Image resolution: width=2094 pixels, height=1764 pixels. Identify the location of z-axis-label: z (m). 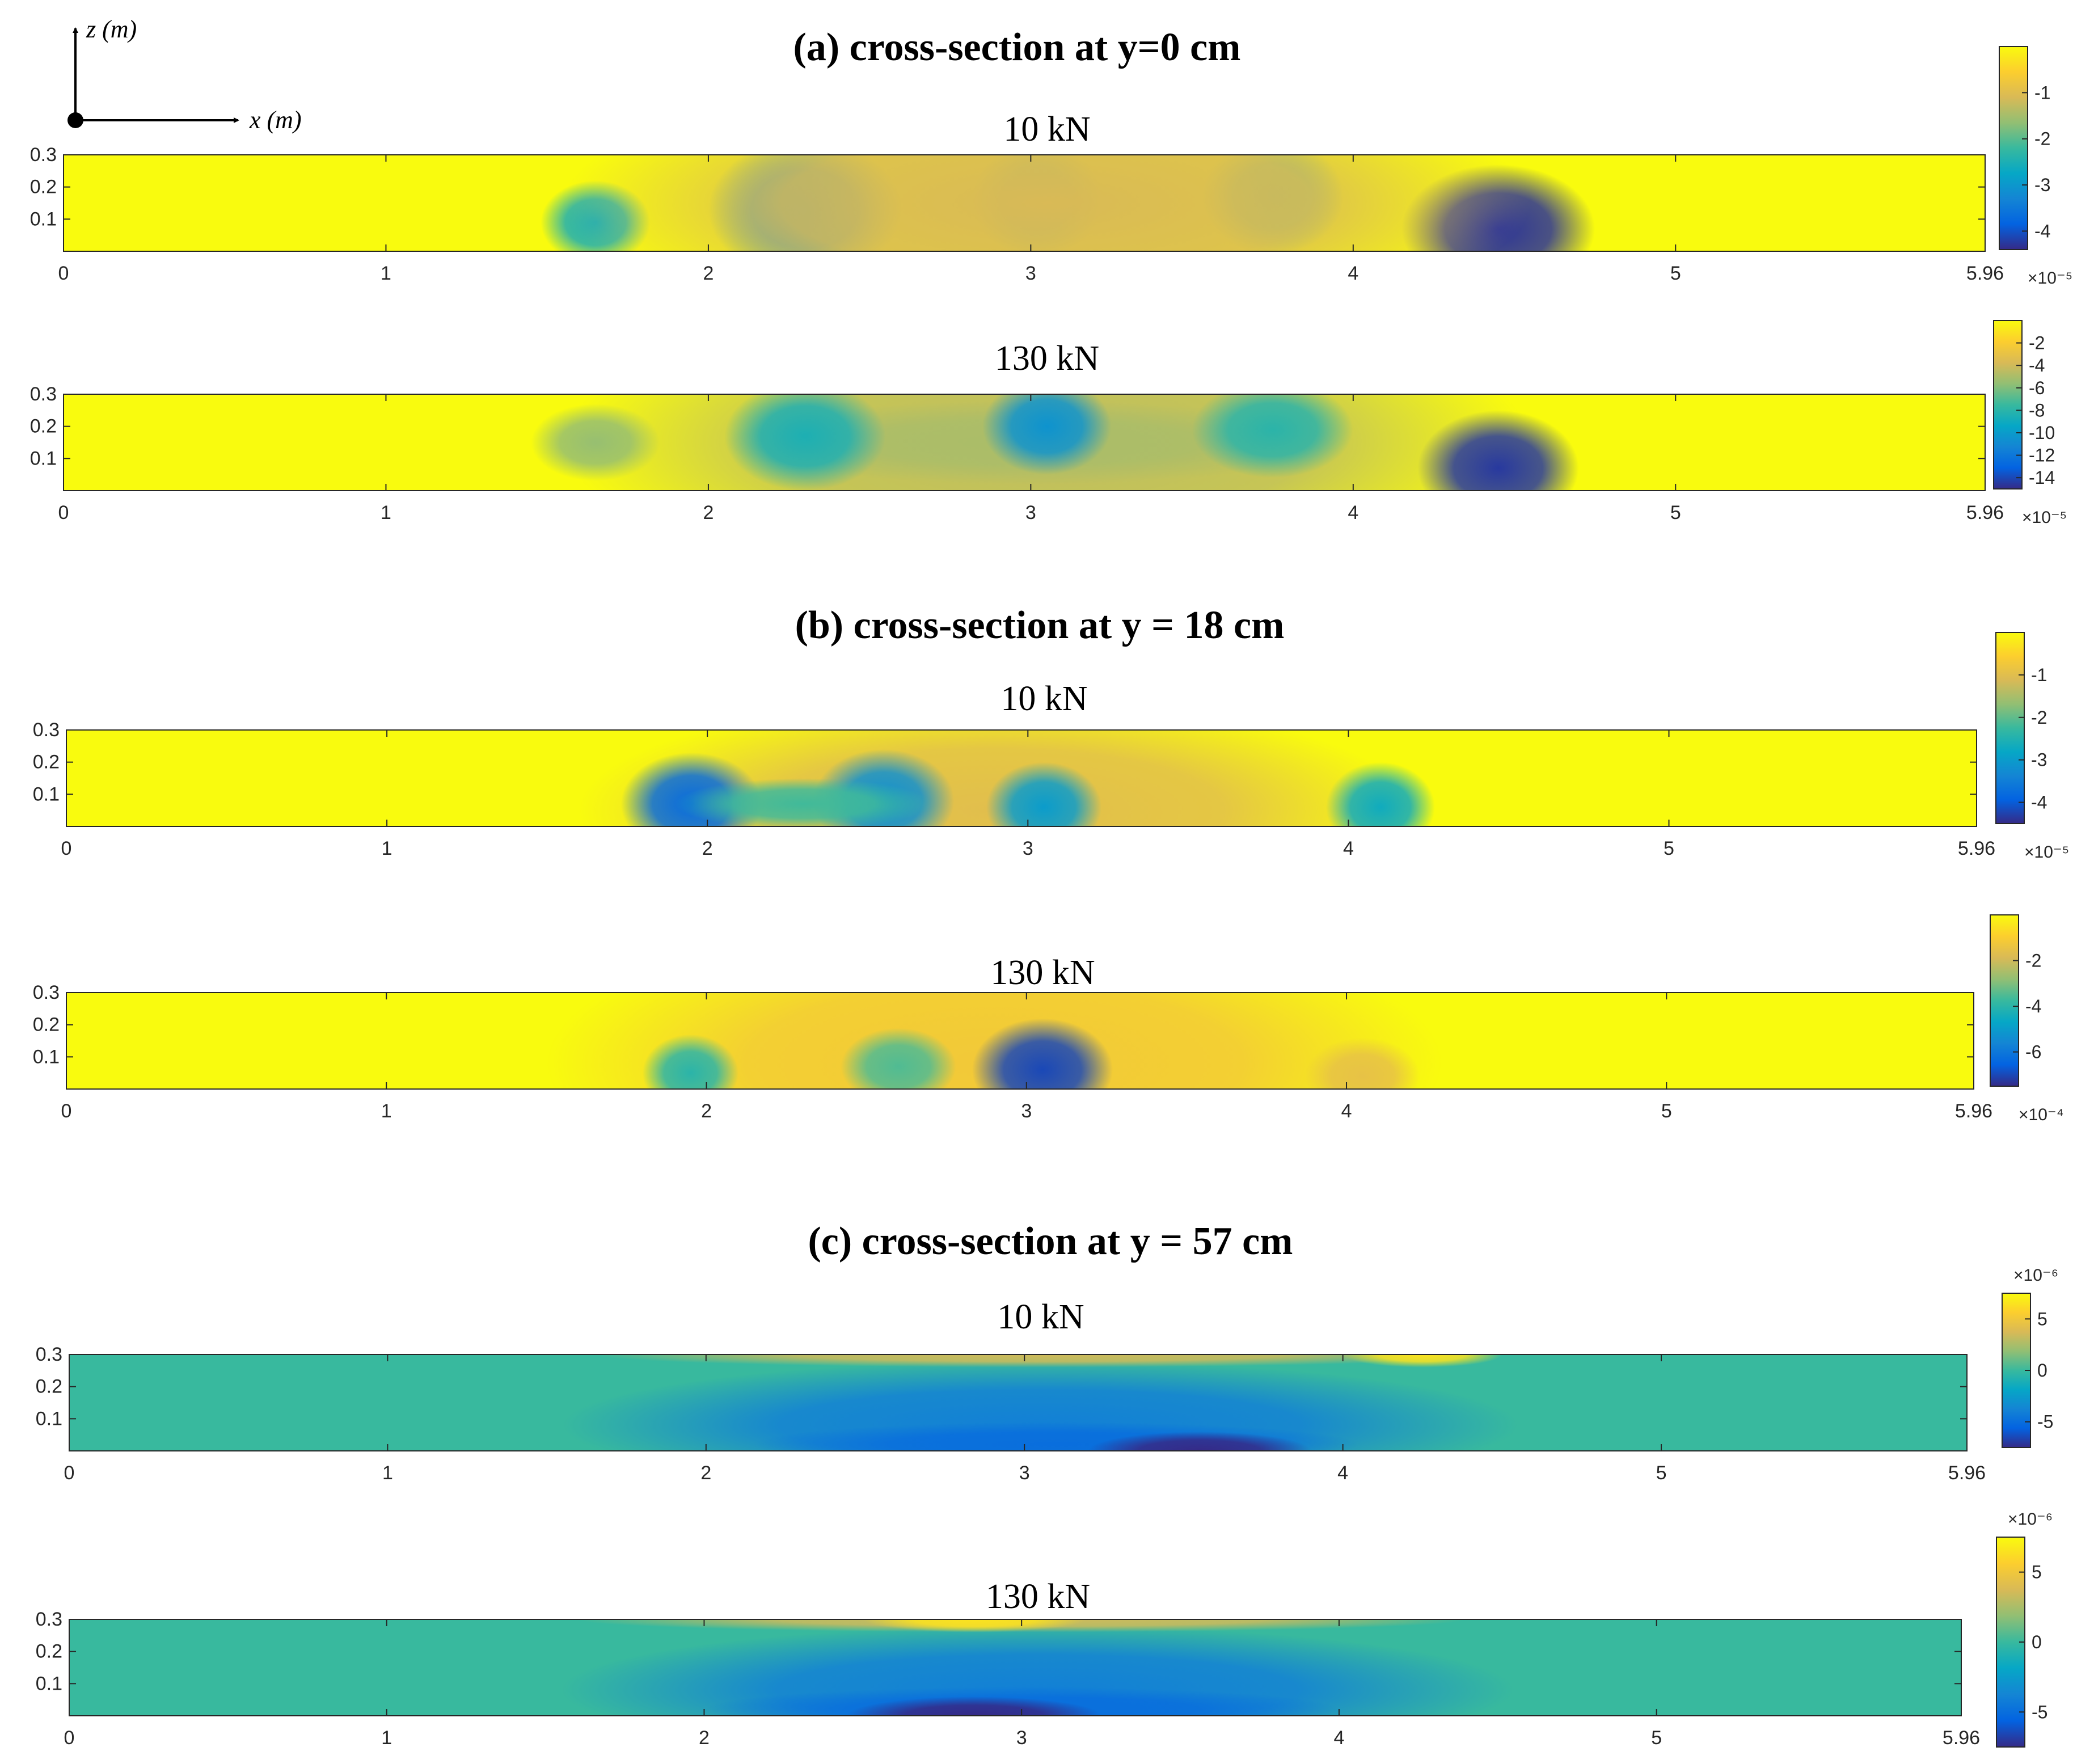
(111, 29).